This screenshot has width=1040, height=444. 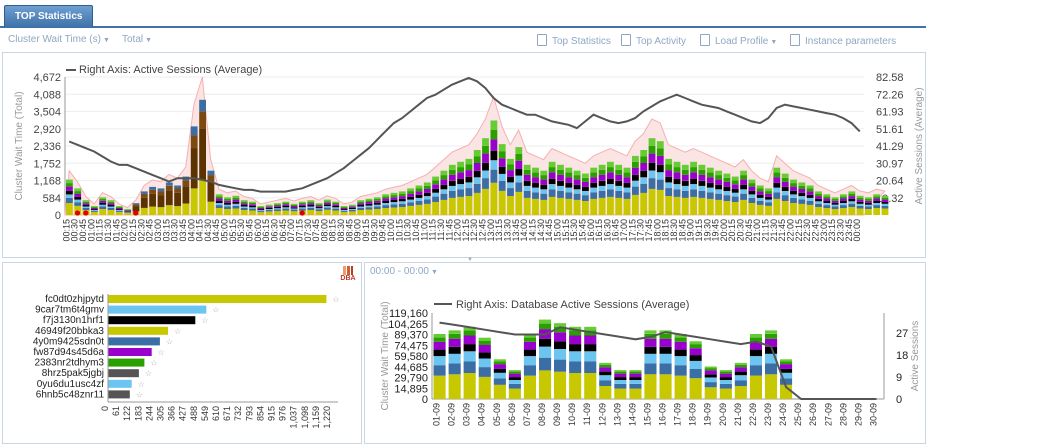 What do you see at coordinates (399, 271) in the screenshot?
I see `date-range-label: 00:00 - 00:00` at bounding box center [399, 271].